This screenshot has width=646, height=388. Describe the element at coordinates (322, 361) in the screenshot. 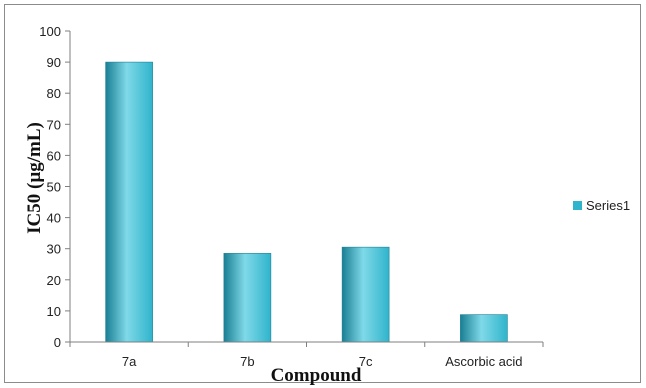

I see `x-tick-labels: 7a 7b 7c Ascorbic acid` at that location.